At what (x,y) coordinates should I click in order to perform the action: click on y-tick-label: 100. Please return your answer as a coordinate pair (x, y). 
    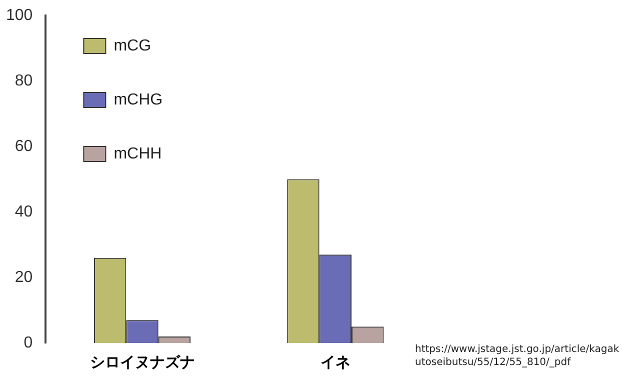
    Looking at the image, I should click on (19, 15).